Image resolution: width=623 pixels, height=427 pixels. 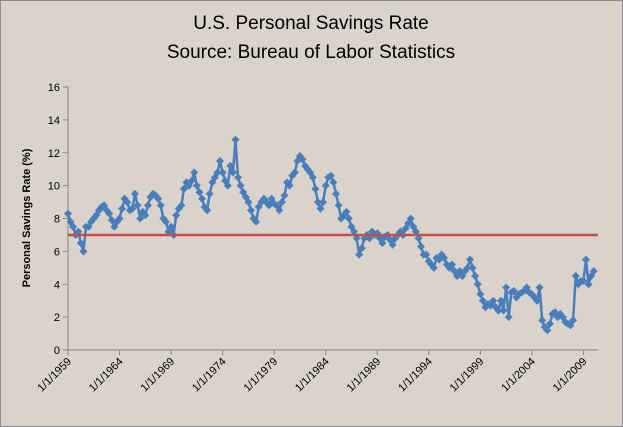 What do you see at coordinates (57, 220) in the screenshot?
I see `y-tick-label: 8` at bounding box center [57, 220].